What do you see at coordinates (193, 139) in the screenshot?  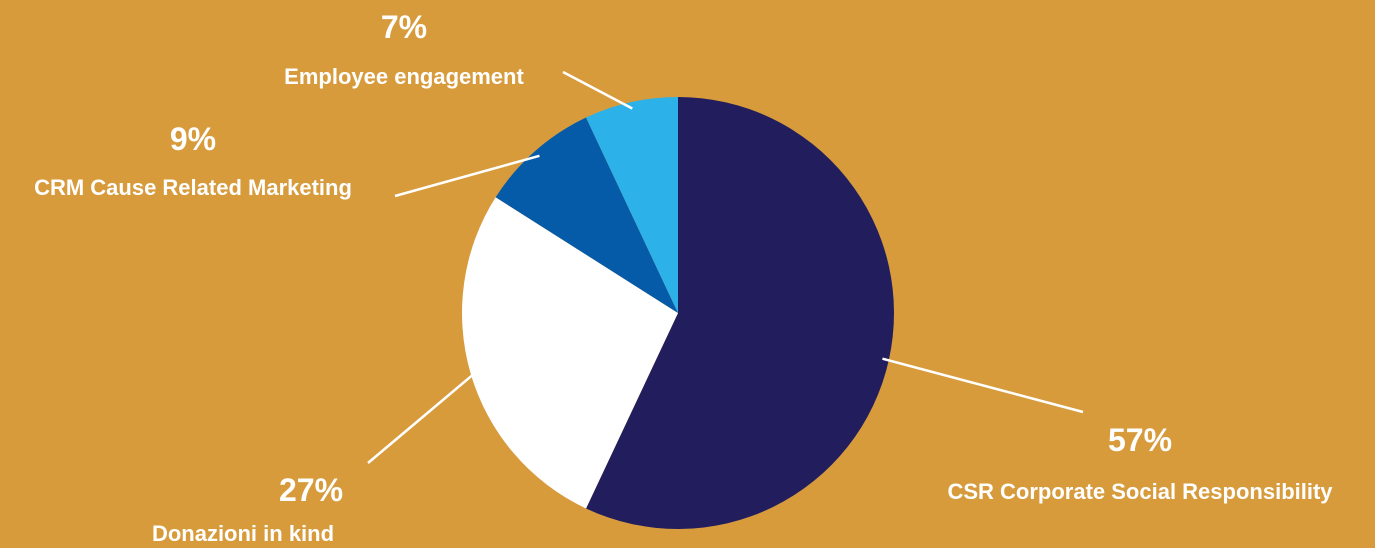 I see `slice-percent-crm: 9%` at bounding box center [193, 139].